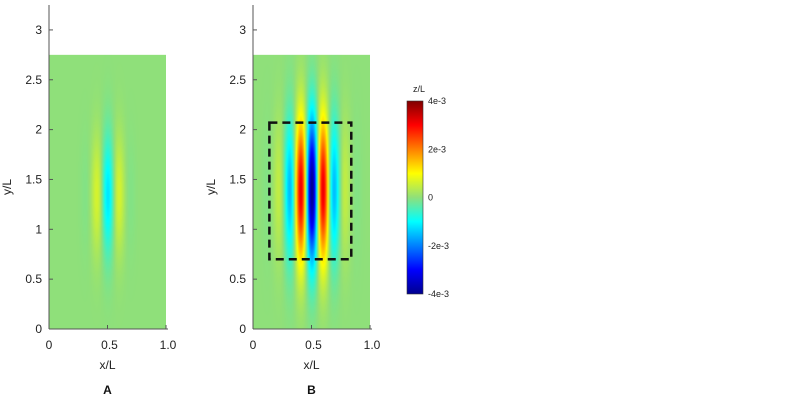  Describe the element at coordinates (415, 197) in the screenshot. I see `colorbar-gradient` at that location.